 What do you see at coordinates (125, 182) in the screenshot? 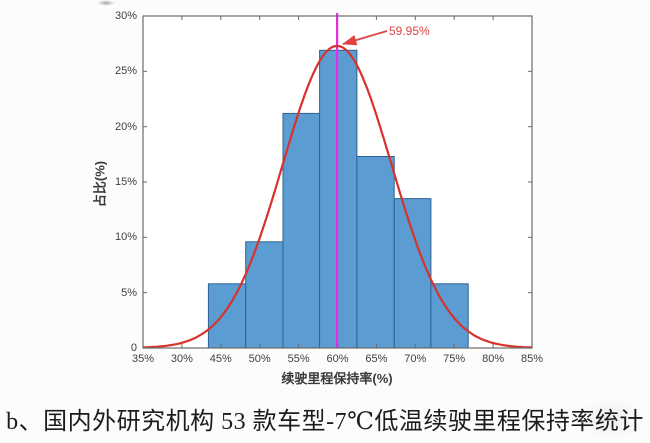
I see `y-tick-label: 15%` at bounding box center [125, 182].